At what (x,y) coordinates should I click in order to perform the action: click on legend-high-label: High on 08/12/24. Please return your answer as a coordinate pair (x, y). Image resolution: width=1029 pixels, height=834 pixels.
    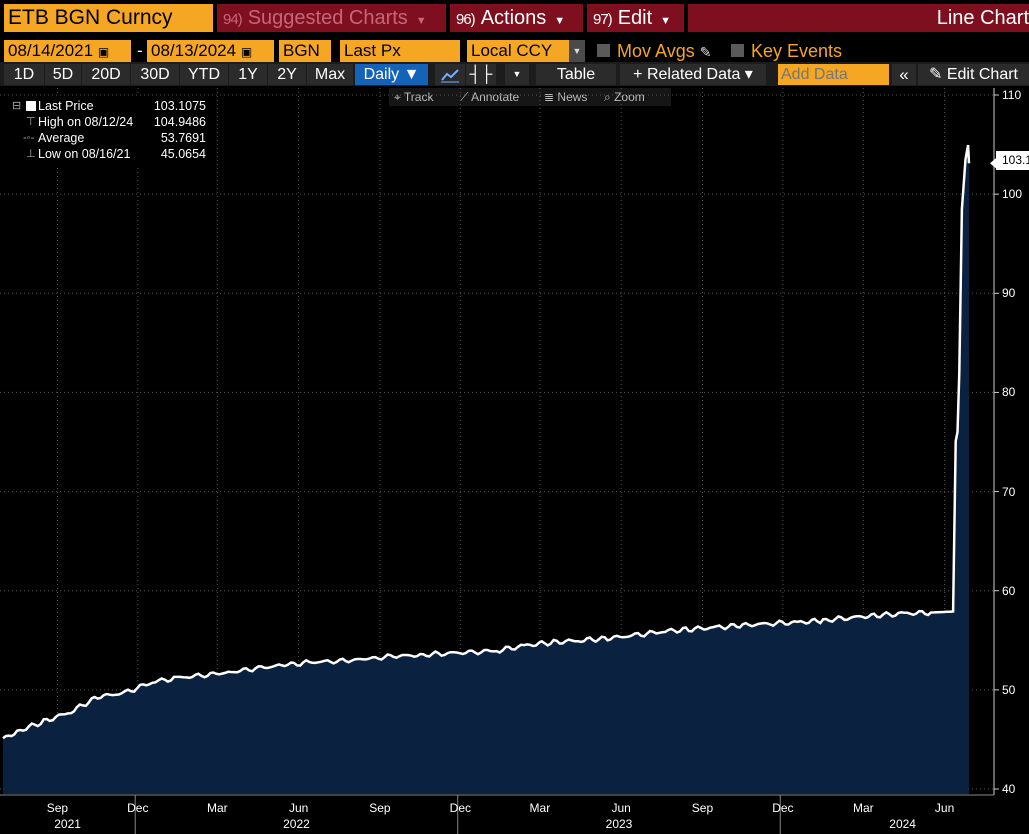
    Looking at the image, I should click on (86, 122).